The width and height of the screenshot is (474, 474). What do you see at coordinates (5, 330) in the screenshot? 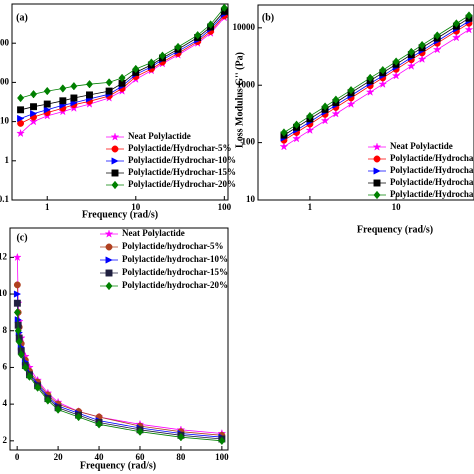
I see `y-tick-label: 8` at bounding box center [5, 330].